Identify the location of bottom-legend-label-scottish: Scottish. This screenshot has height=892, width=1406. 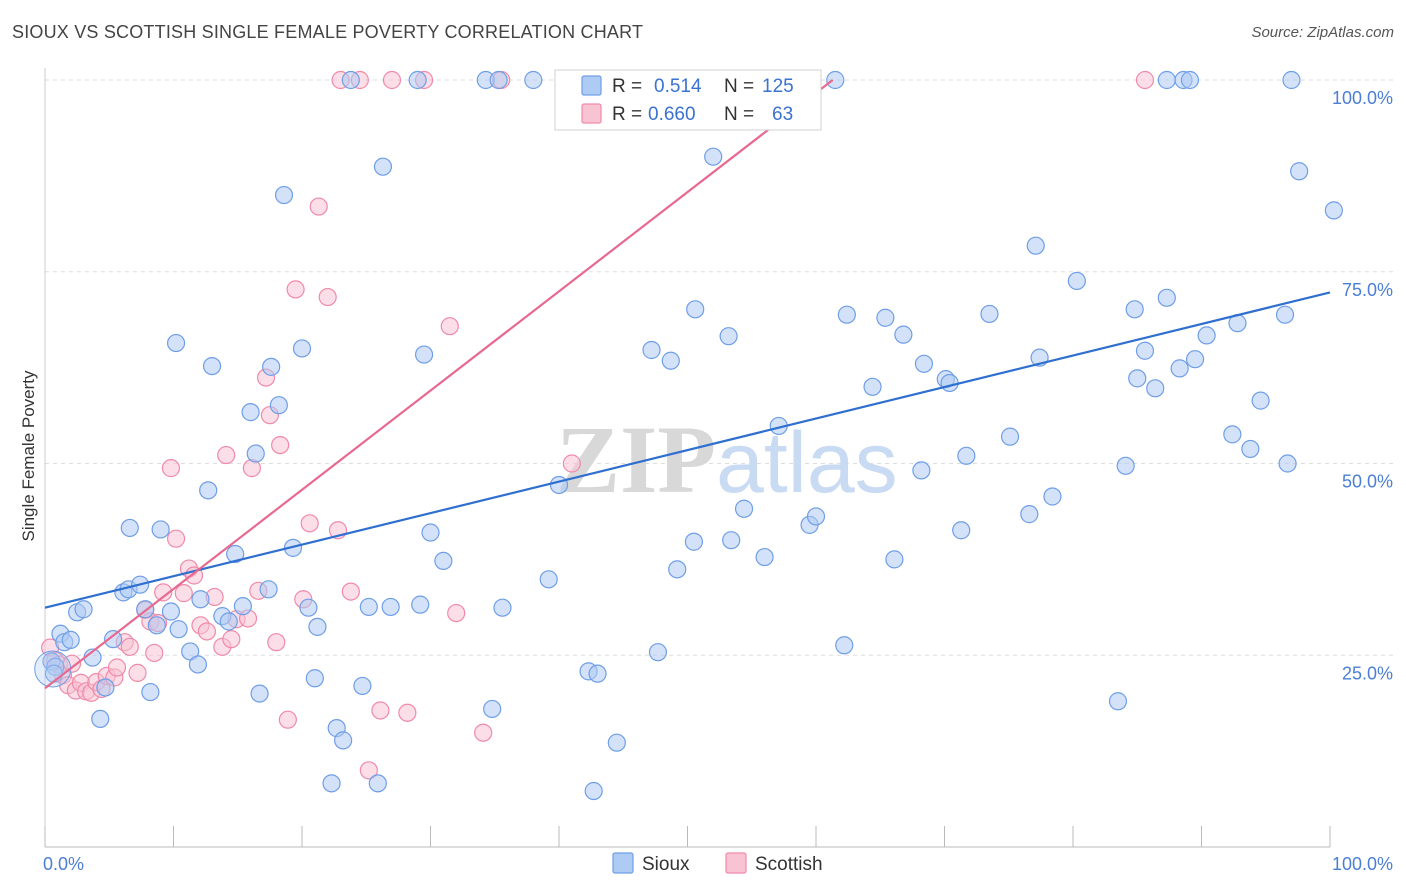
(789, 864).